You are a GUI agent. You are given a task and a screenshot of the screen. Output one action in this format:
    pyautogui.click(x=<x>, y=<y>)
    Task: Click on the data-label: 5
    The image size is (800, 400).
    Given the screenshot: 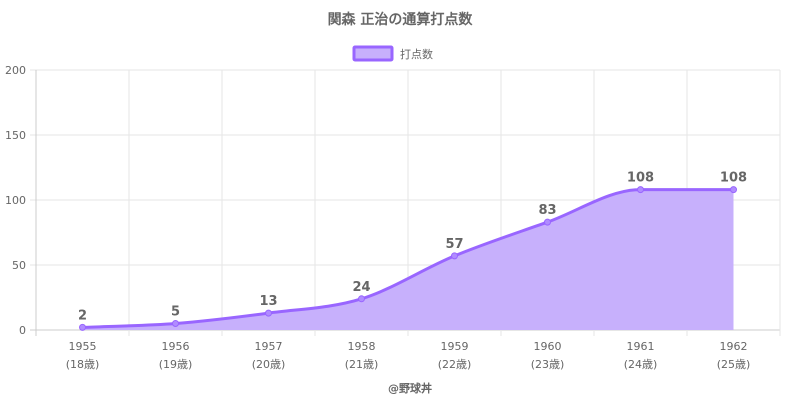 What is the action you would take?
    pyautogui.click(x=175, y=312)
    